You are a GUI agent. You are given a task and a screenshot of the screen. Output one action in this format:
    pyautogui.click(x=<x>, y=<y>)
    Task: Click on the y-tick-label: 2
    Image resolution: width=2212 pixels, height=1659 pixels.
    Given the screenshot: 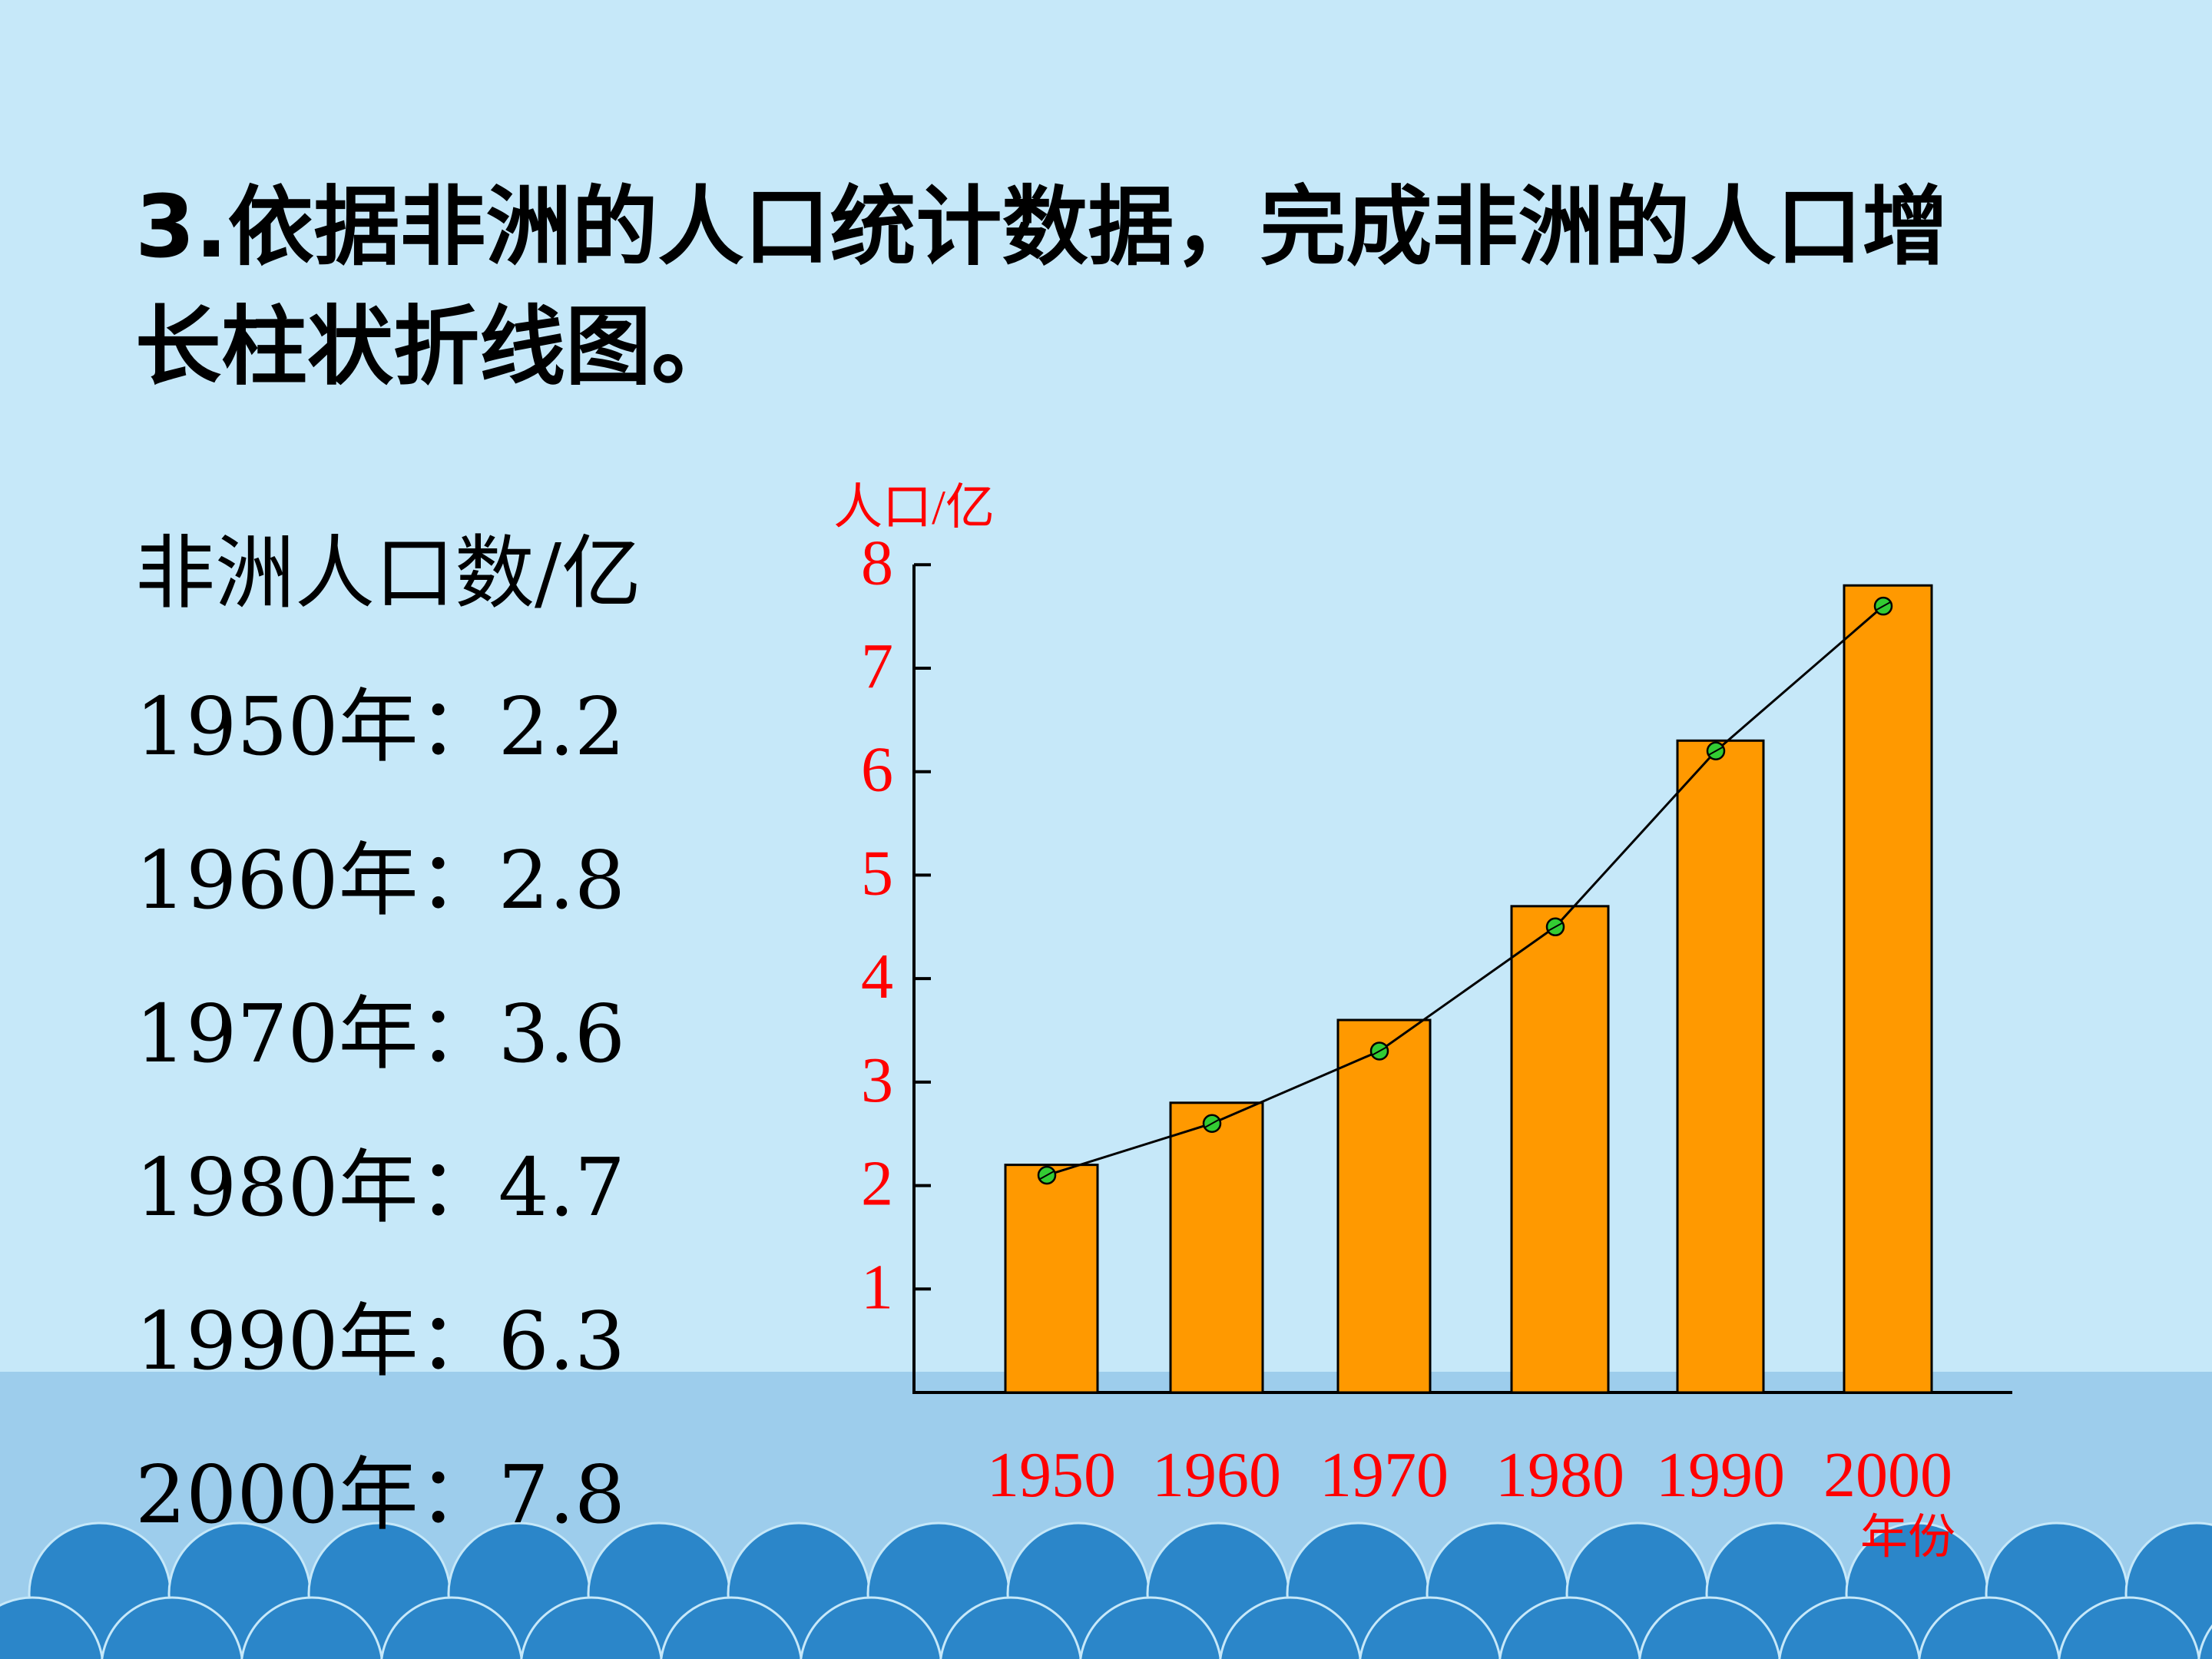 What is the action you would take?
    pyautogui.click(x=877, y=1184)
    